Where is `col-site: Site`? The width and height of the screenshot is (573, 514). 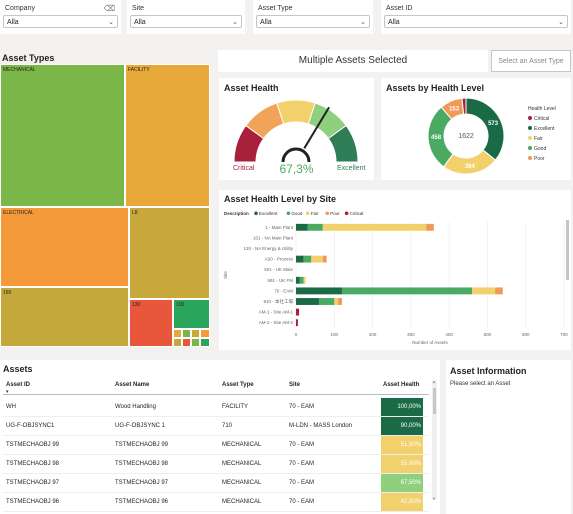
col-site: Site is located at coordinates (295, 385).